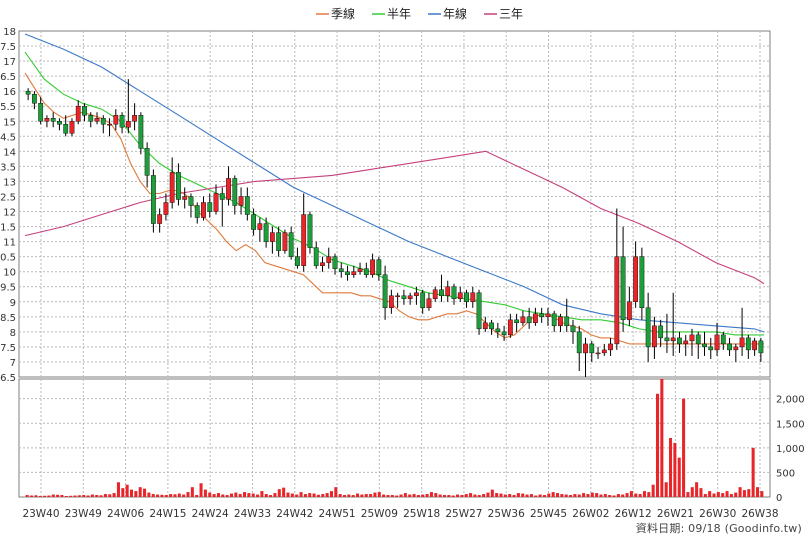  I want to click on data-date-footer: 資料日期: 09/18 (Goodinfo.tw), so click(719, 528).